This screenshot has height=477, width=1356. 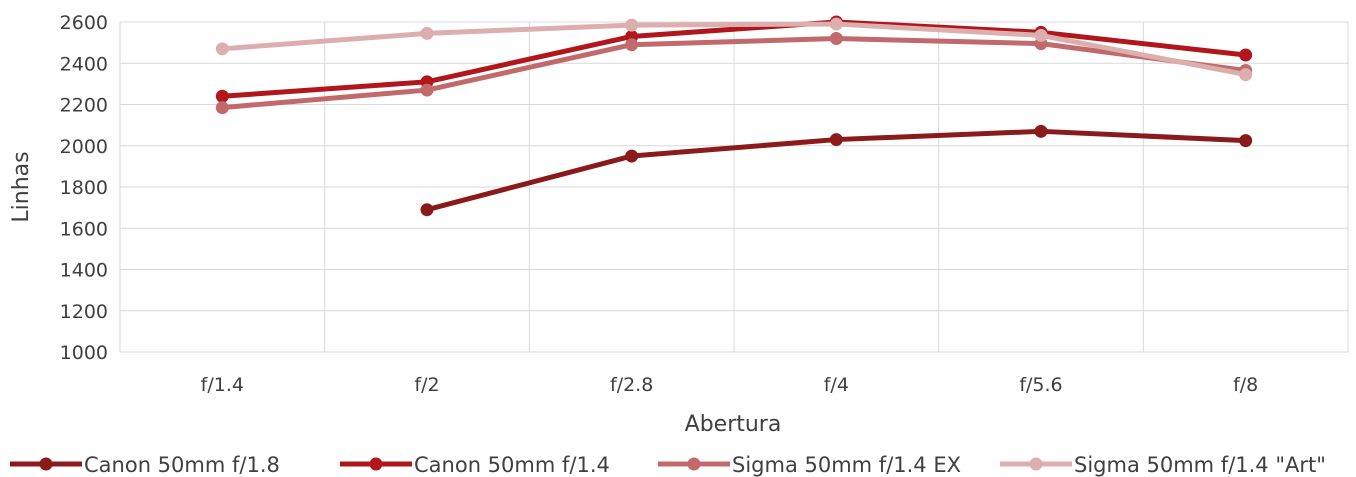 What do you see at coordinates (730, 385) in the screenshot?
I see `x-axis-ticks: f/1.4 f/2 f/2.8 f/4 f/5.6 f/8` at bounding box center [730, 385].